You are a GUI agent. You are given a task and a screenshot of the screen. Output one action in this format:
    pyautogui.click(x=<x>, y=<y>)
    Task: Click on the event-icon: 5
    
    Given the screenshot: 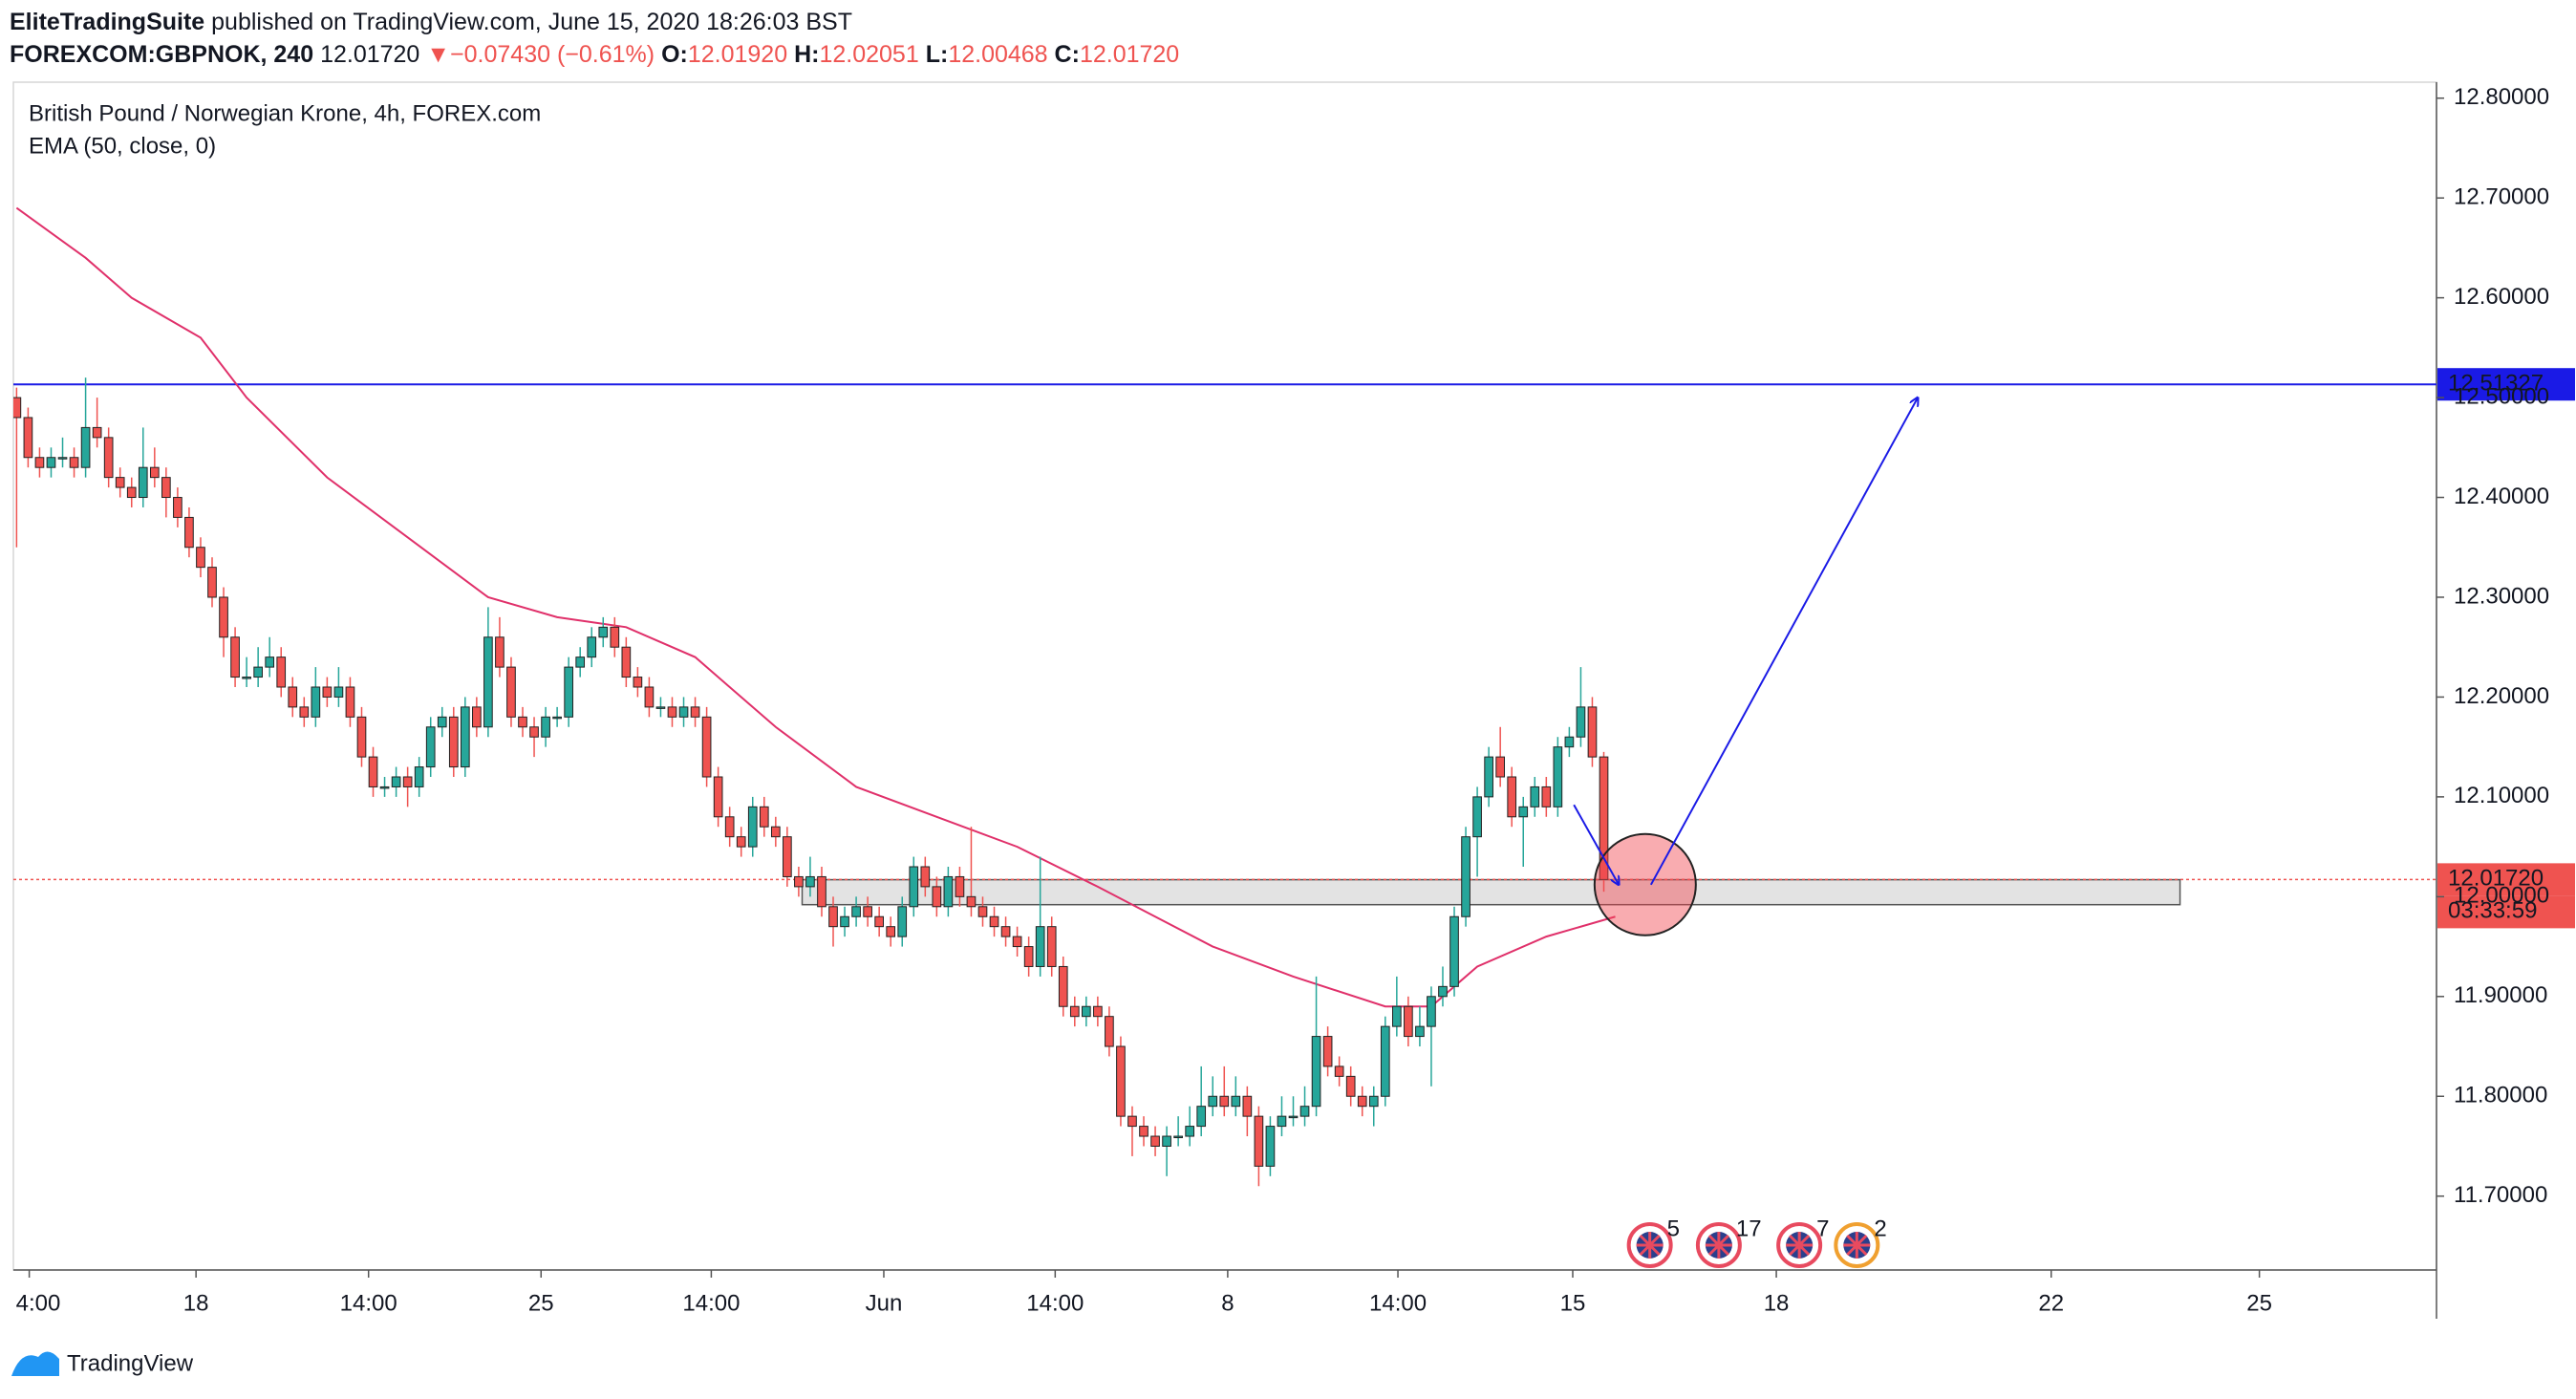 What is the action you would take?
    pyautogui.click(x=1653, y=1242)
    